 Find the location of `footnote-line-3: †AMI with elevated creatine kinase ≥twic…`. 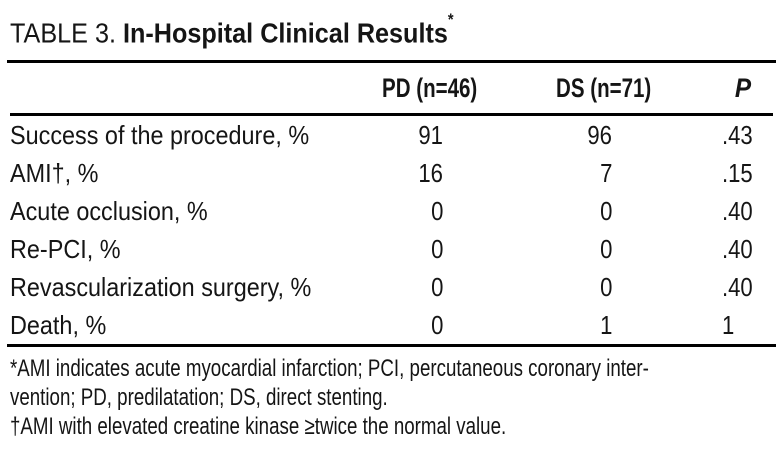

footnote-line-3: †AMI with elevated creatine kinase ≥twic… is located at coordinates (258, 427).